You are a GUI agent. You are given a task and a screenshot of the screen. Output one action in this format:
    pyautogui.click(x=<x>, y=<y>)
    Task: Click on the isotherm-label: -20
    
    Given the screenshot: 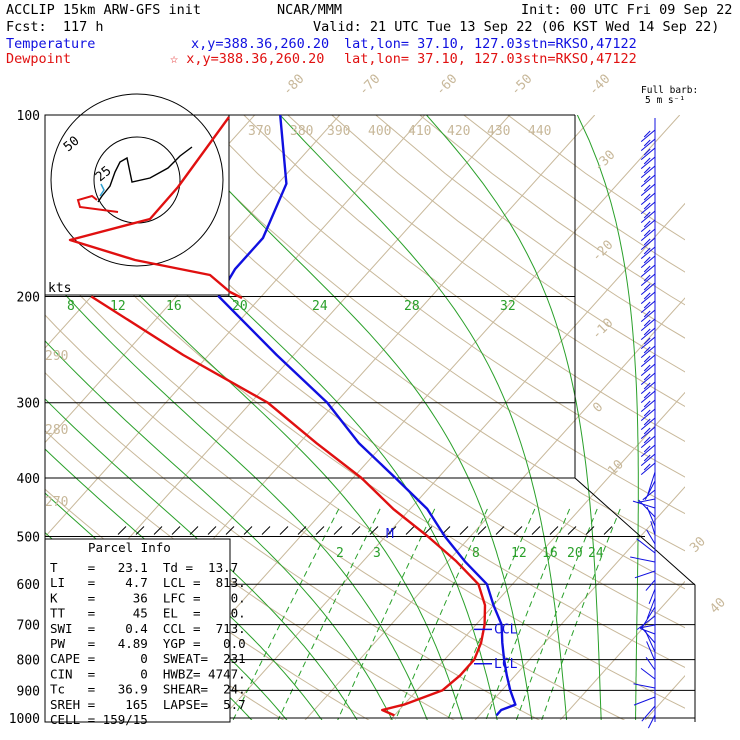 What is the action you would take?
    pyautogui.click(x=602, y=251)
    